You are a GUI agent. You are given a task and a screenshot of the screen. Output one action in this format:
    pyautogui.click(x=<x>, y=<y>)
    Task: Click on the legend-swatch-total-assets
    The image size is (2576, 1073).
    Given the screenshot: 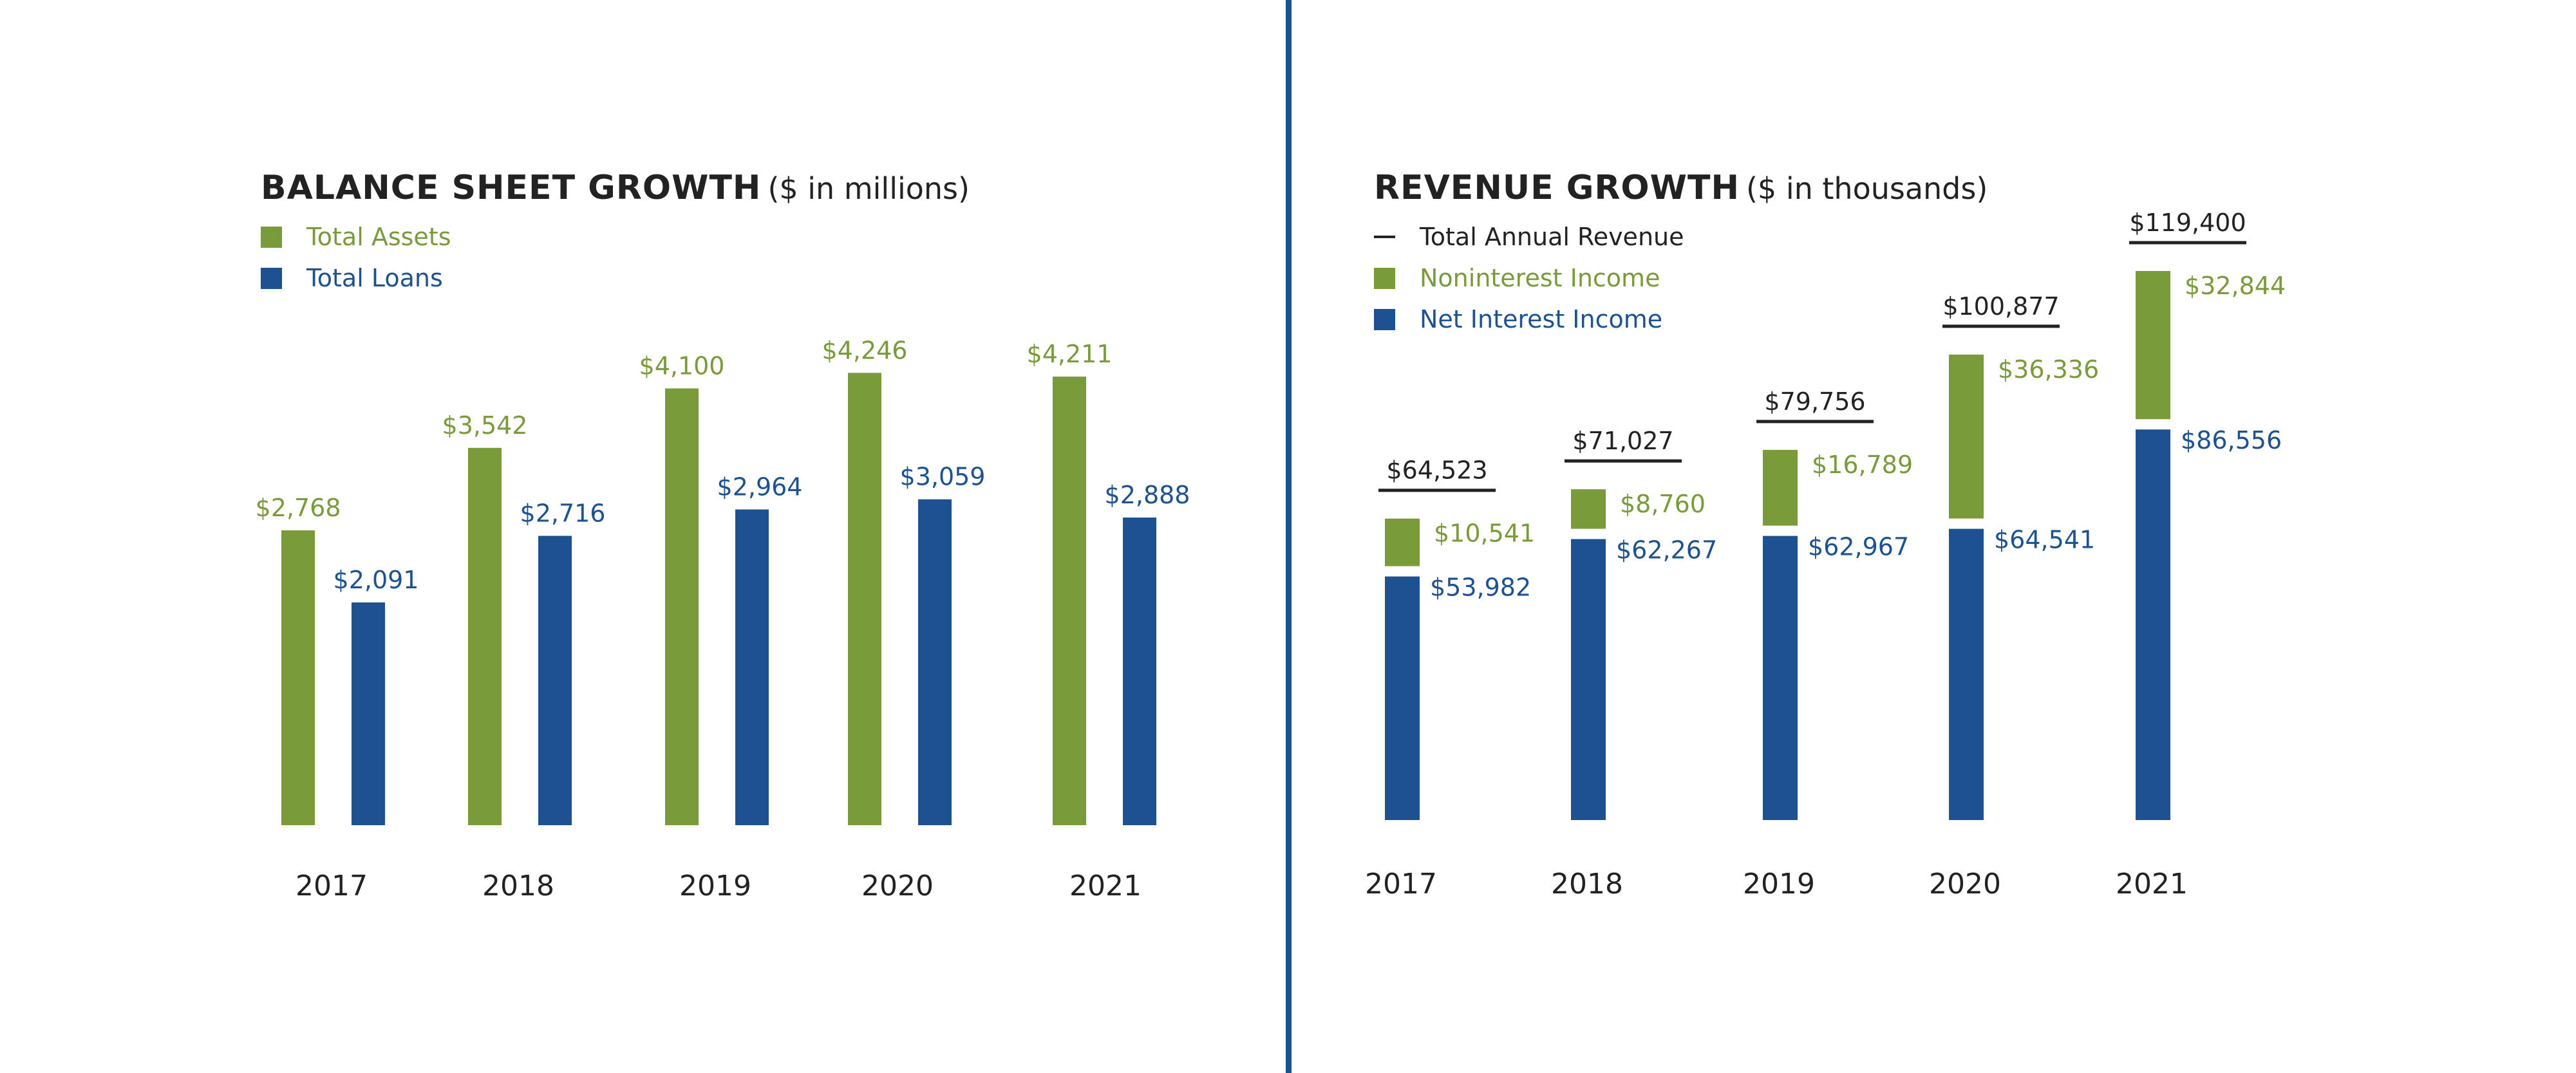 What is the action you would take?
    pyautogui.click(x=271, y=237)
    